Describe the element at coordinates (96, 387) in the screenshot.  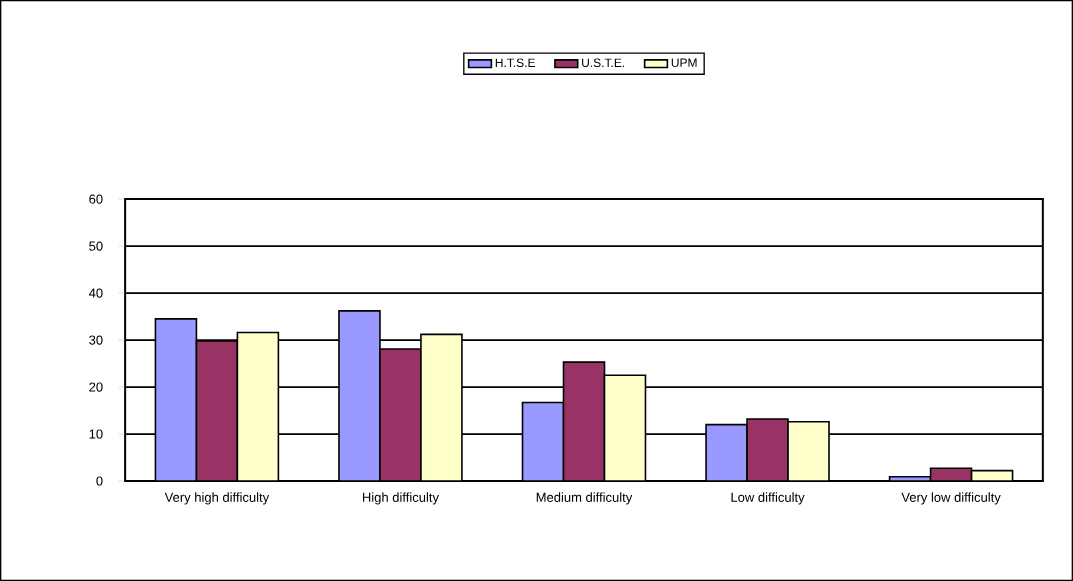
I see `y-tick-label: 20` at that location.